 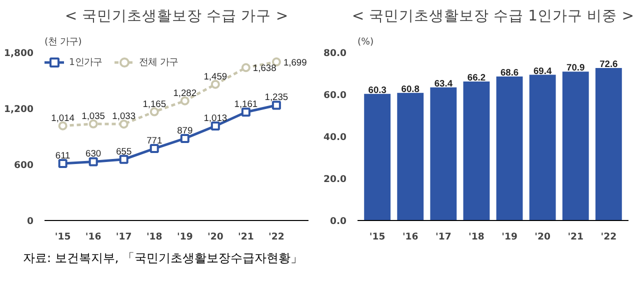 What do you see at coordinates (124, 116) in the screenshot?
I see `data-label: 1,033` at bounding box center [124, 116].